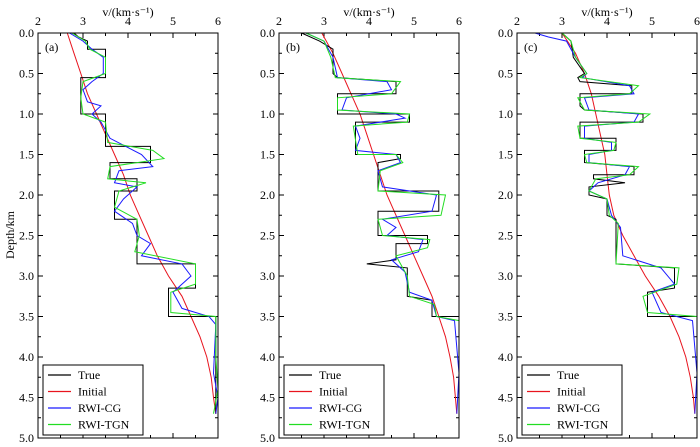 The height and width of the screenshot is (447, 700). Describe the element at coordinates (10, 234) in the screenshot. I see `y-axis-title: Depth/km` at that location.